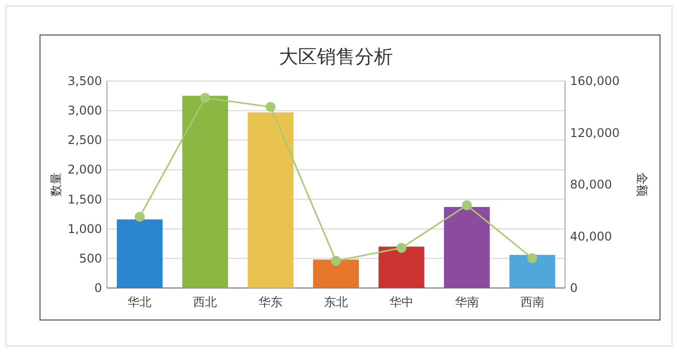  I want to click on y-tick-label: 1,500, so click(85, 199).